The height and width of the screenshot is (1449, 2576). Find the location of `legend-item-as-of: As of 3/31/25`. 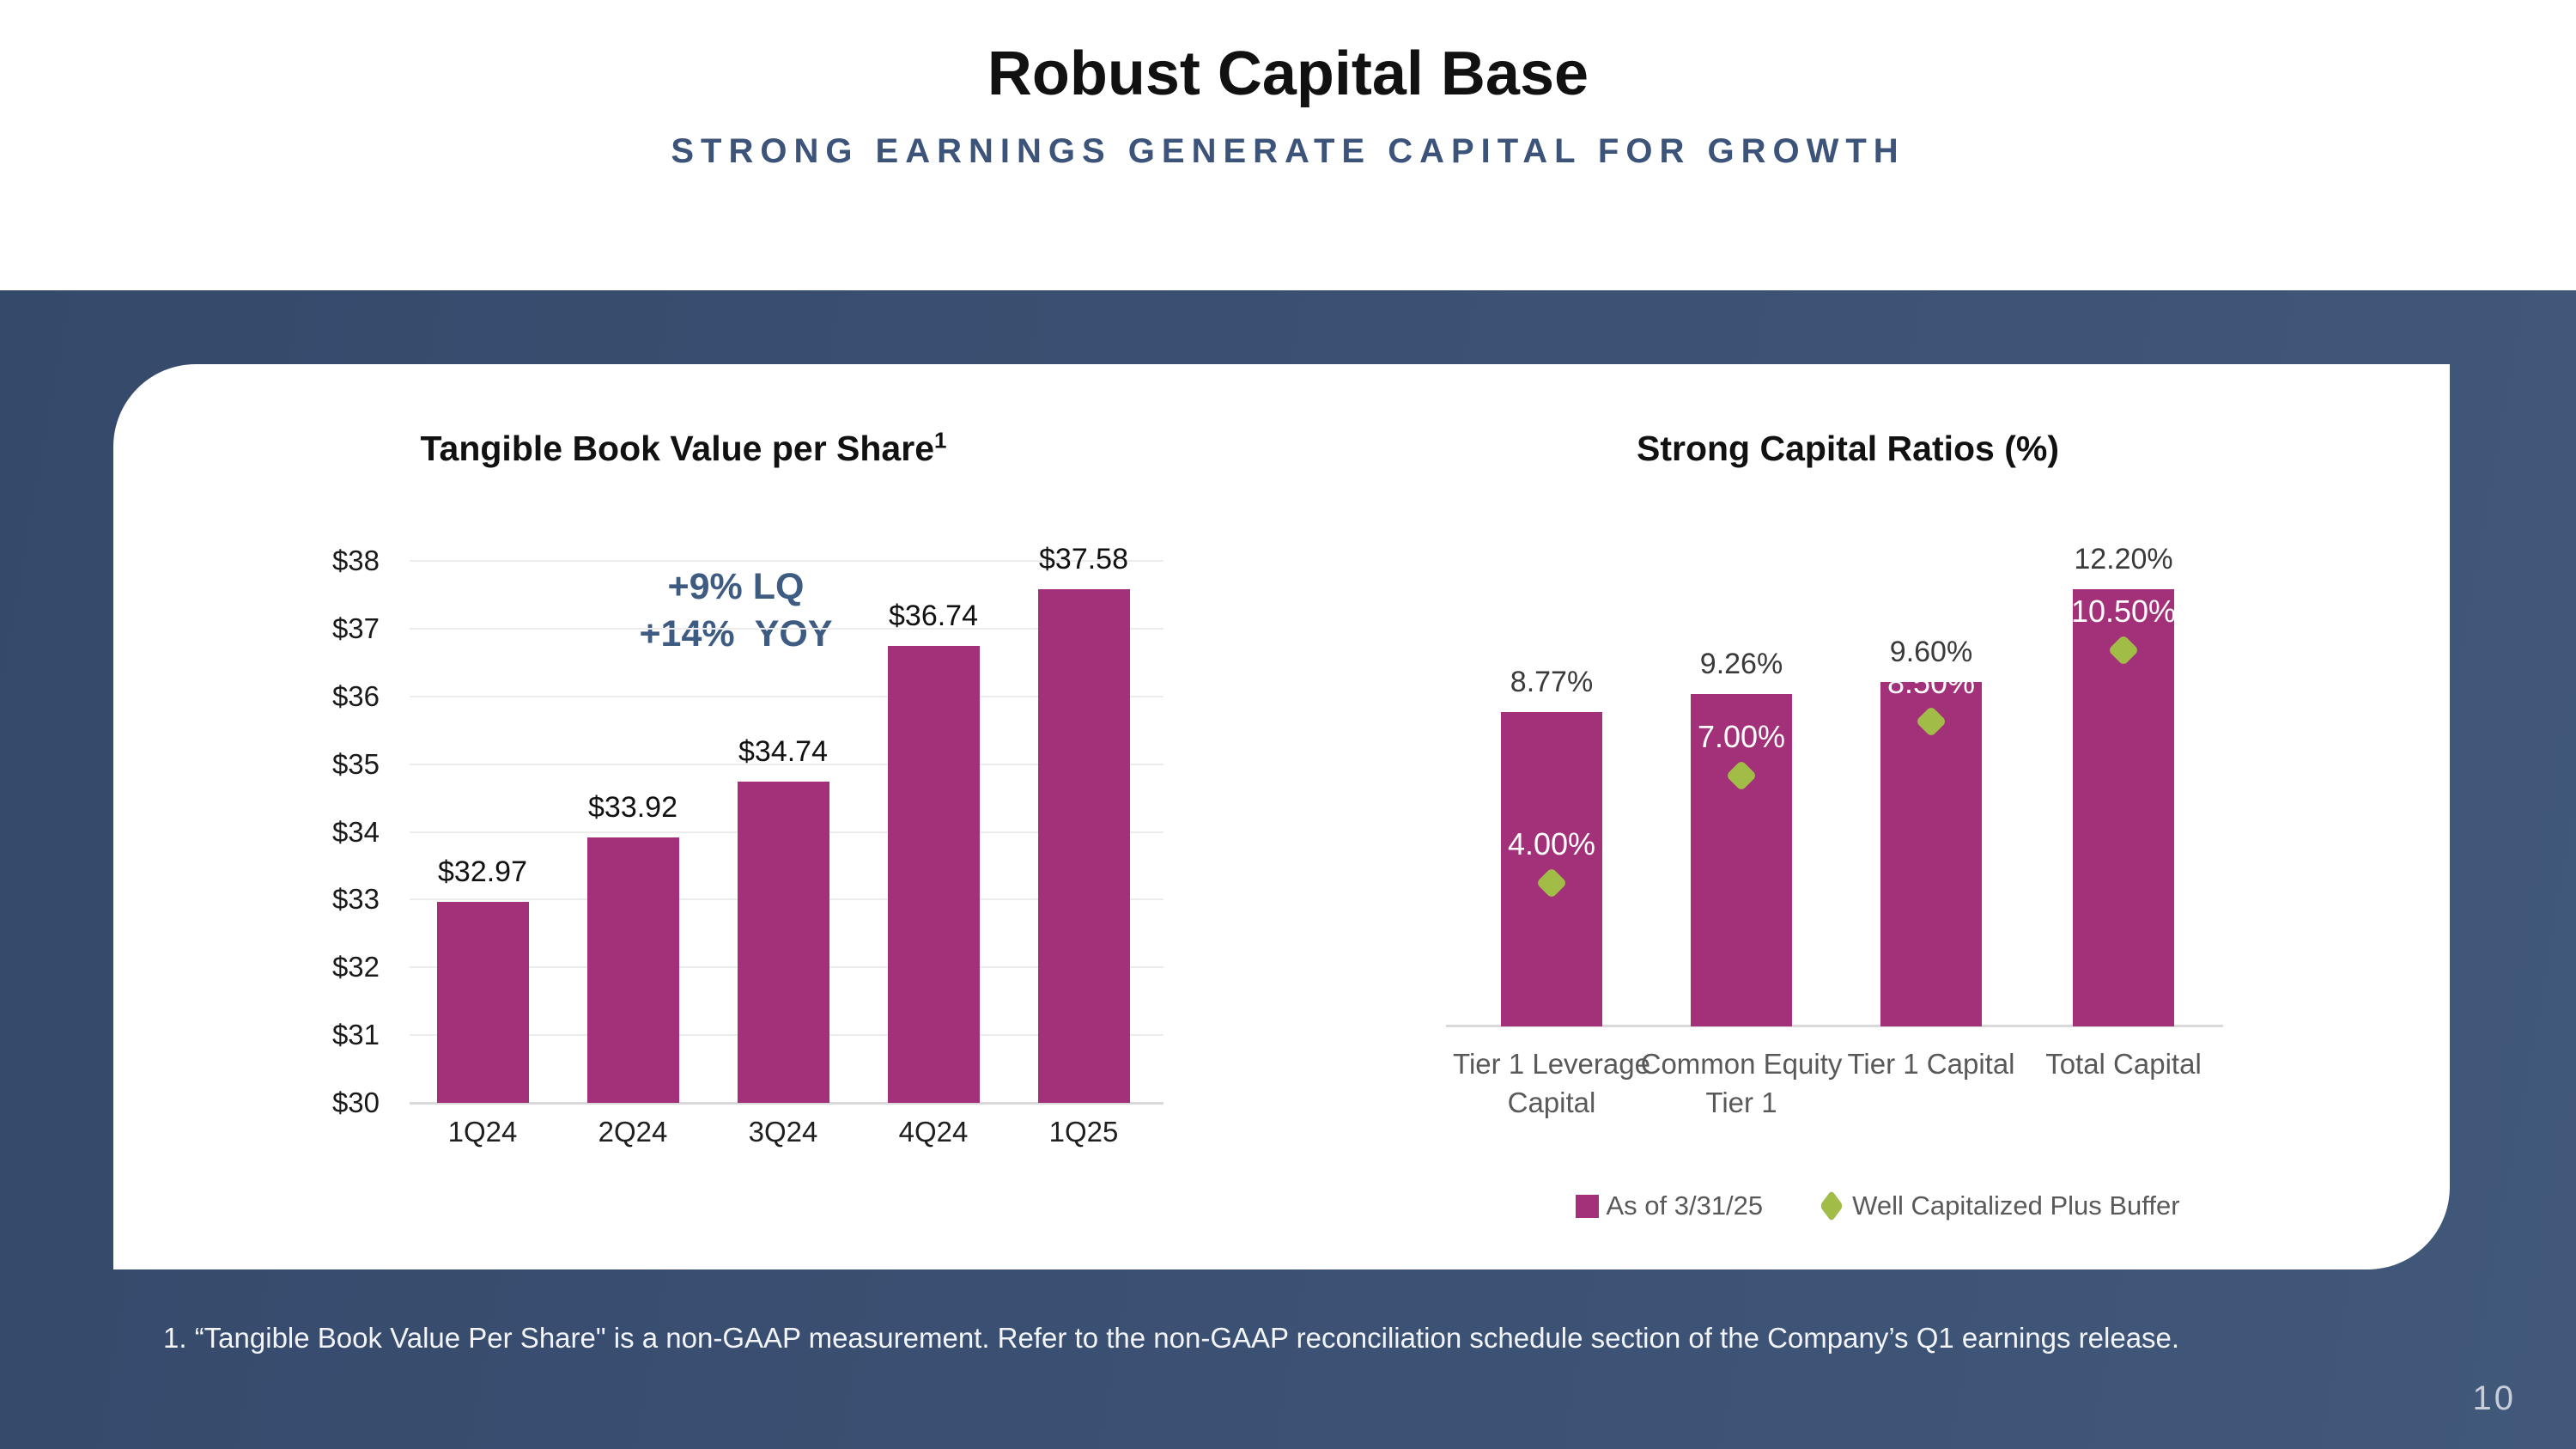

legend-item-as-of: As of 3/31/25 is located at coordinates (1670, 1205).